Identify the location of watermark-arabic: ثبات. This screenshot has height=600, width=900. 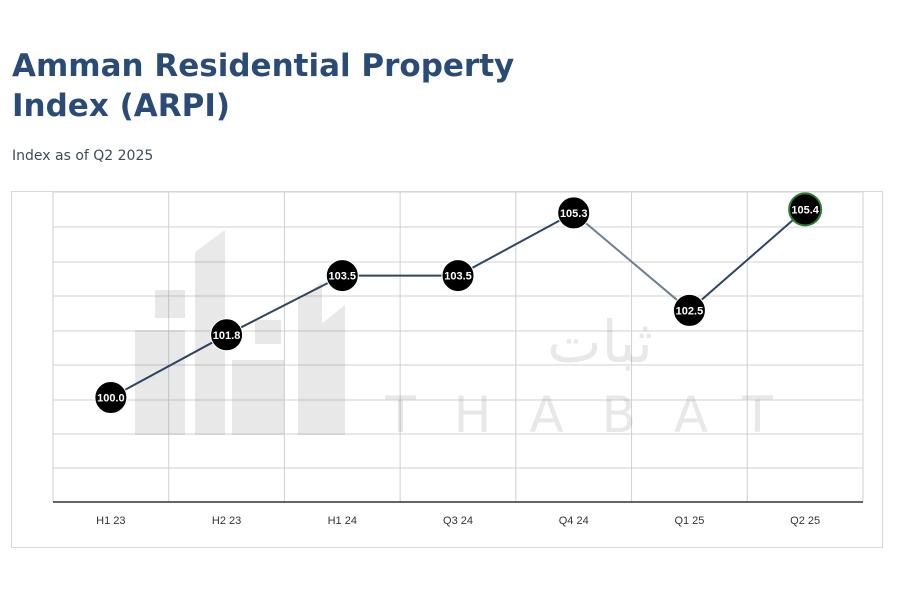
(600, 342).